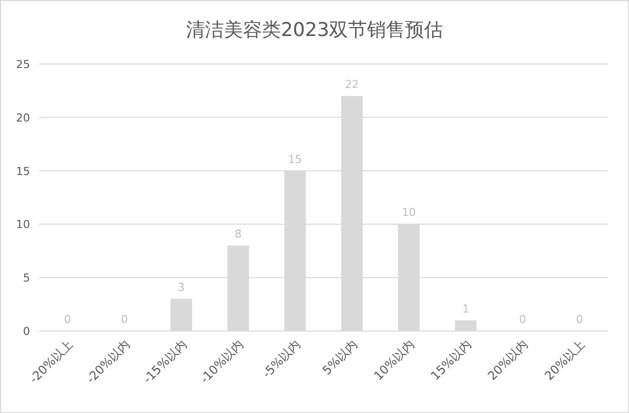 This screenshot has width=629, height=413. I want to click on data-label: 22, so click(351, 85).